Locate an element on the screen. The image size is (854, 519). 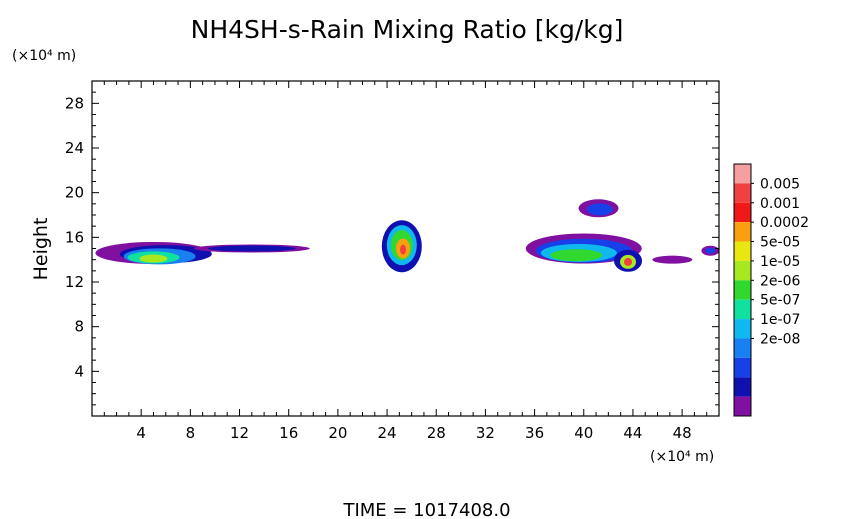
x-tick-label: 20 is located at coordinates (337, 433).